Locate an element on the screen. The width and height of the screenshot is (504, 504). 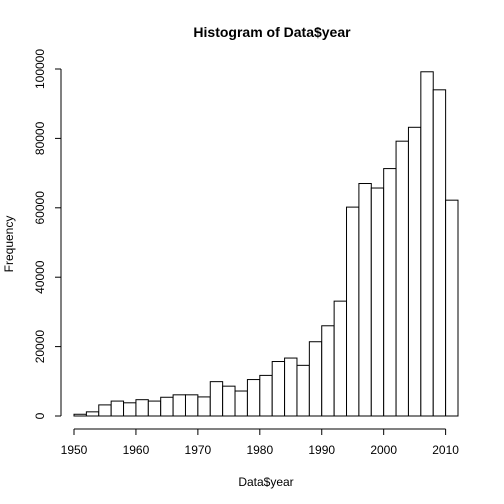
y-tick-label: 20000 is located at coordinates (40, 347).